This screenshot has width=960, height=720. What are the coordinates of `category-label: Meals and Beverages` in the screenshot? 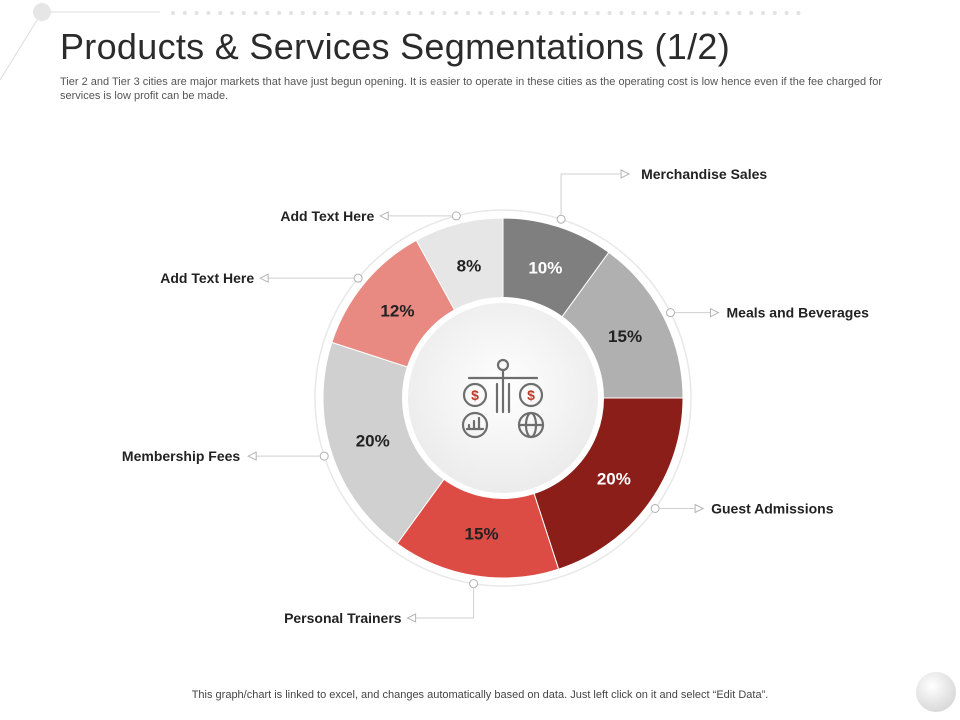 It's located at (798, 313).